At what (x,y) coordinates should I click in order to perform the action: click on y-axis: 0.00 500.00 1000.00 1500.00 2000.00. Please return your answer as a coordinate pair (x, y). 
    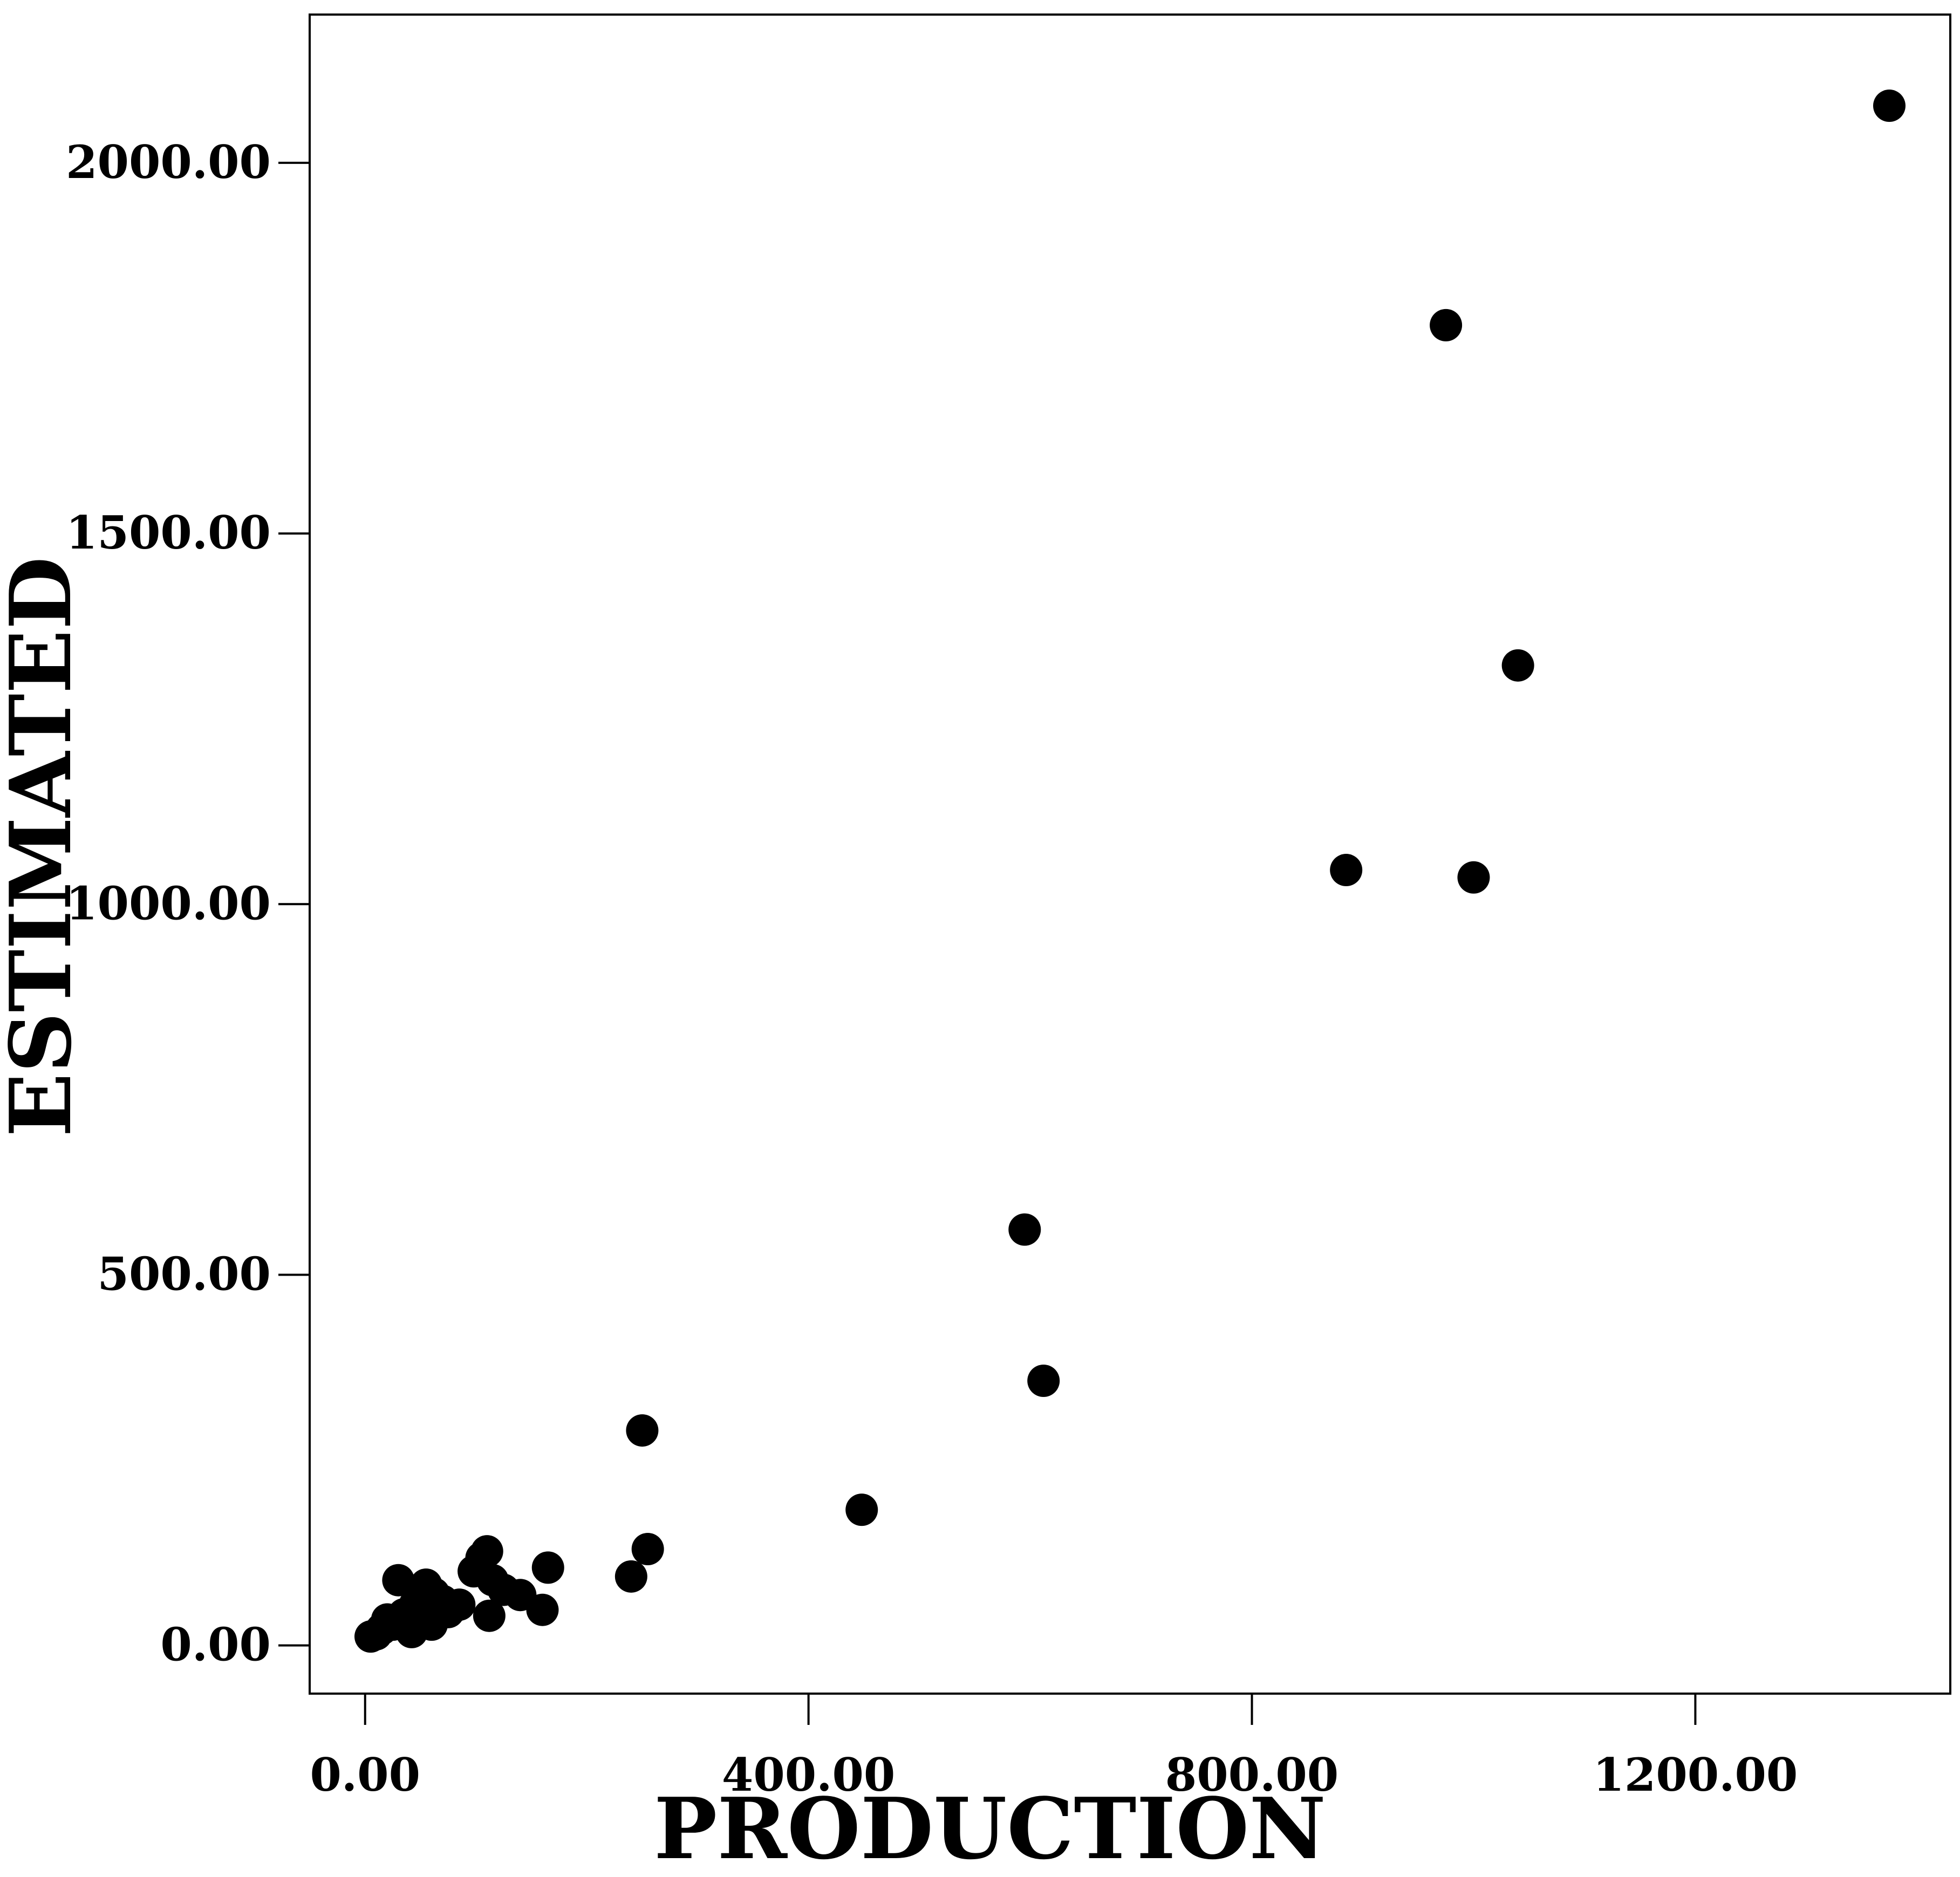
    Looking at the image, I should click on (188, 903).